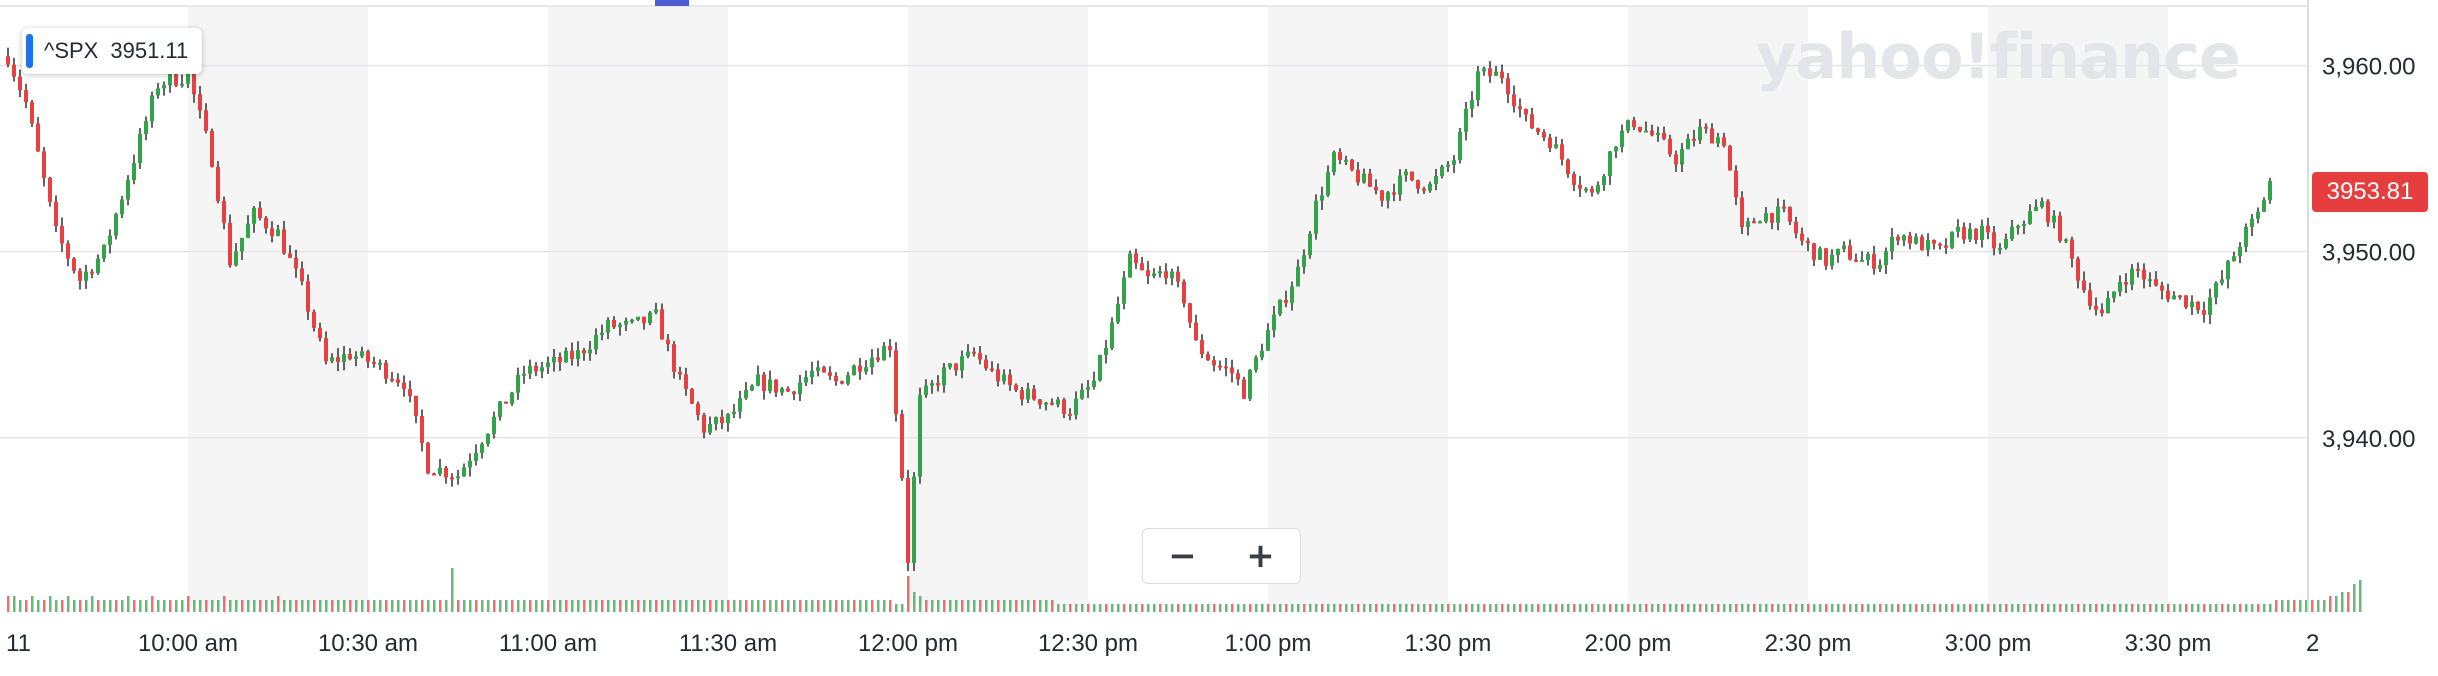  Describe the element at coordinates (1182, 556) in the screenshot. I see `zoom-out-button: −` at that location.